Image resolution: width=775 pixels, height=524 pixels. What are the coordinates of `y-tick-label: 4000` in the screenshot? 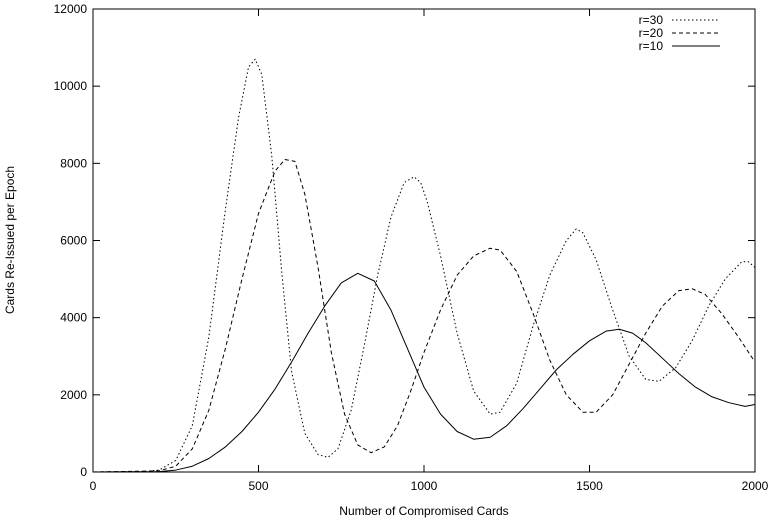 It's located at (73, 318).